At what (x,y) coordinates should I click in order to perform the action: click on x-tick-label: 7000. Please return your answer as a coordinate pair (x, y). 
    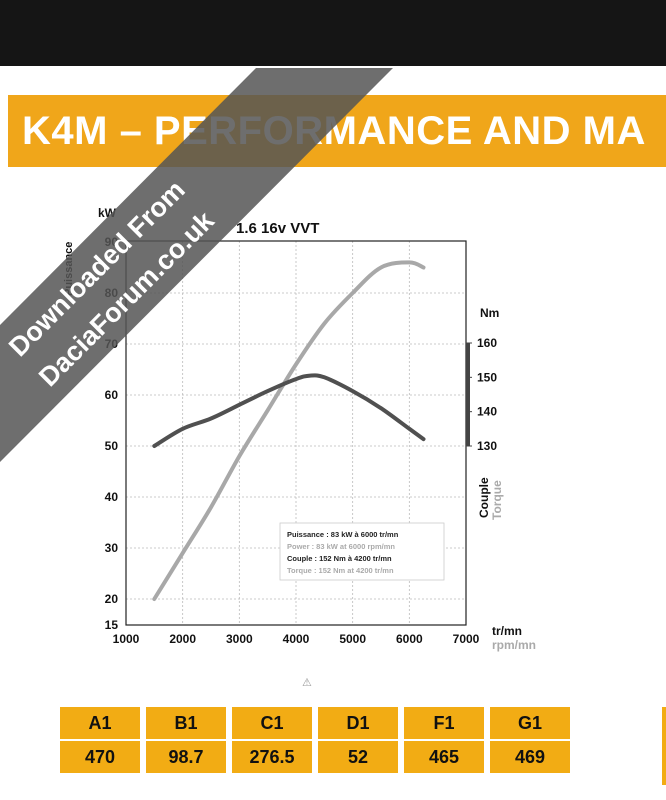
    Looking at the image, I should click on (466, 639).